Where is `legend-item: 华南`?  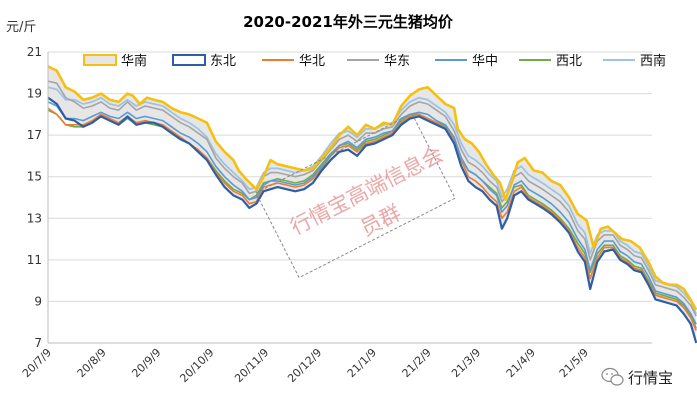
legend-item: 华南 is located at coordinates (115, 61).